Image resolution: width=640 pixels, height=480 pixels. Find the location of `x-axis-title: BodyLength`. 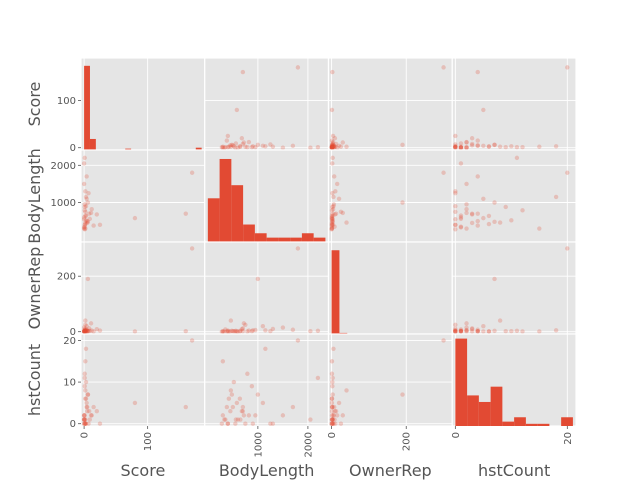

x-axis-title: BodyLength is located at coordinates (267, 470).